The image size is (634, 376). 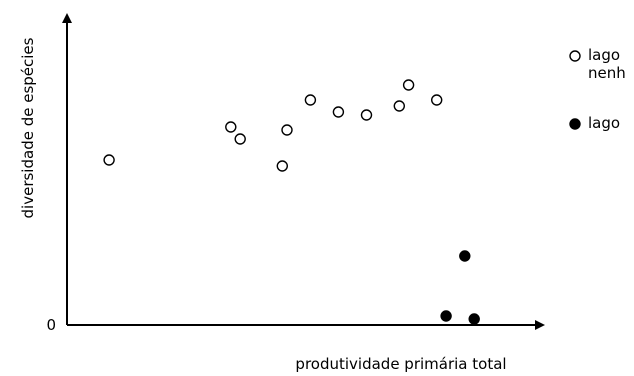 What do you see at coordinates (28, 127) in the screenshot?
I see `y-axis-label: diversidade de espécies` at bounding box center [28, 127].